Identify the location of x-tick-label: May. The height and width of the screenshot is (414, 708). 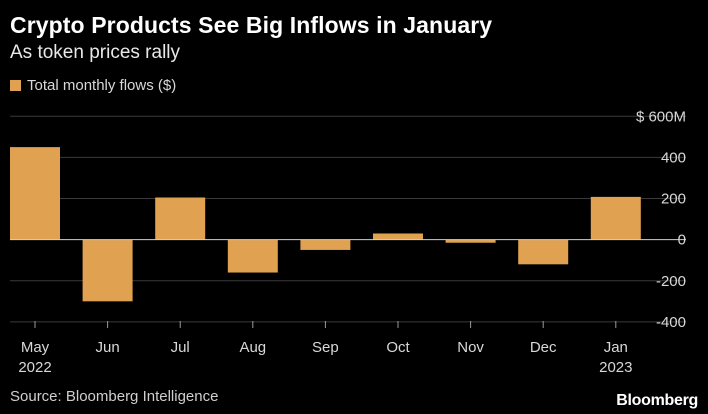
(35, 347).